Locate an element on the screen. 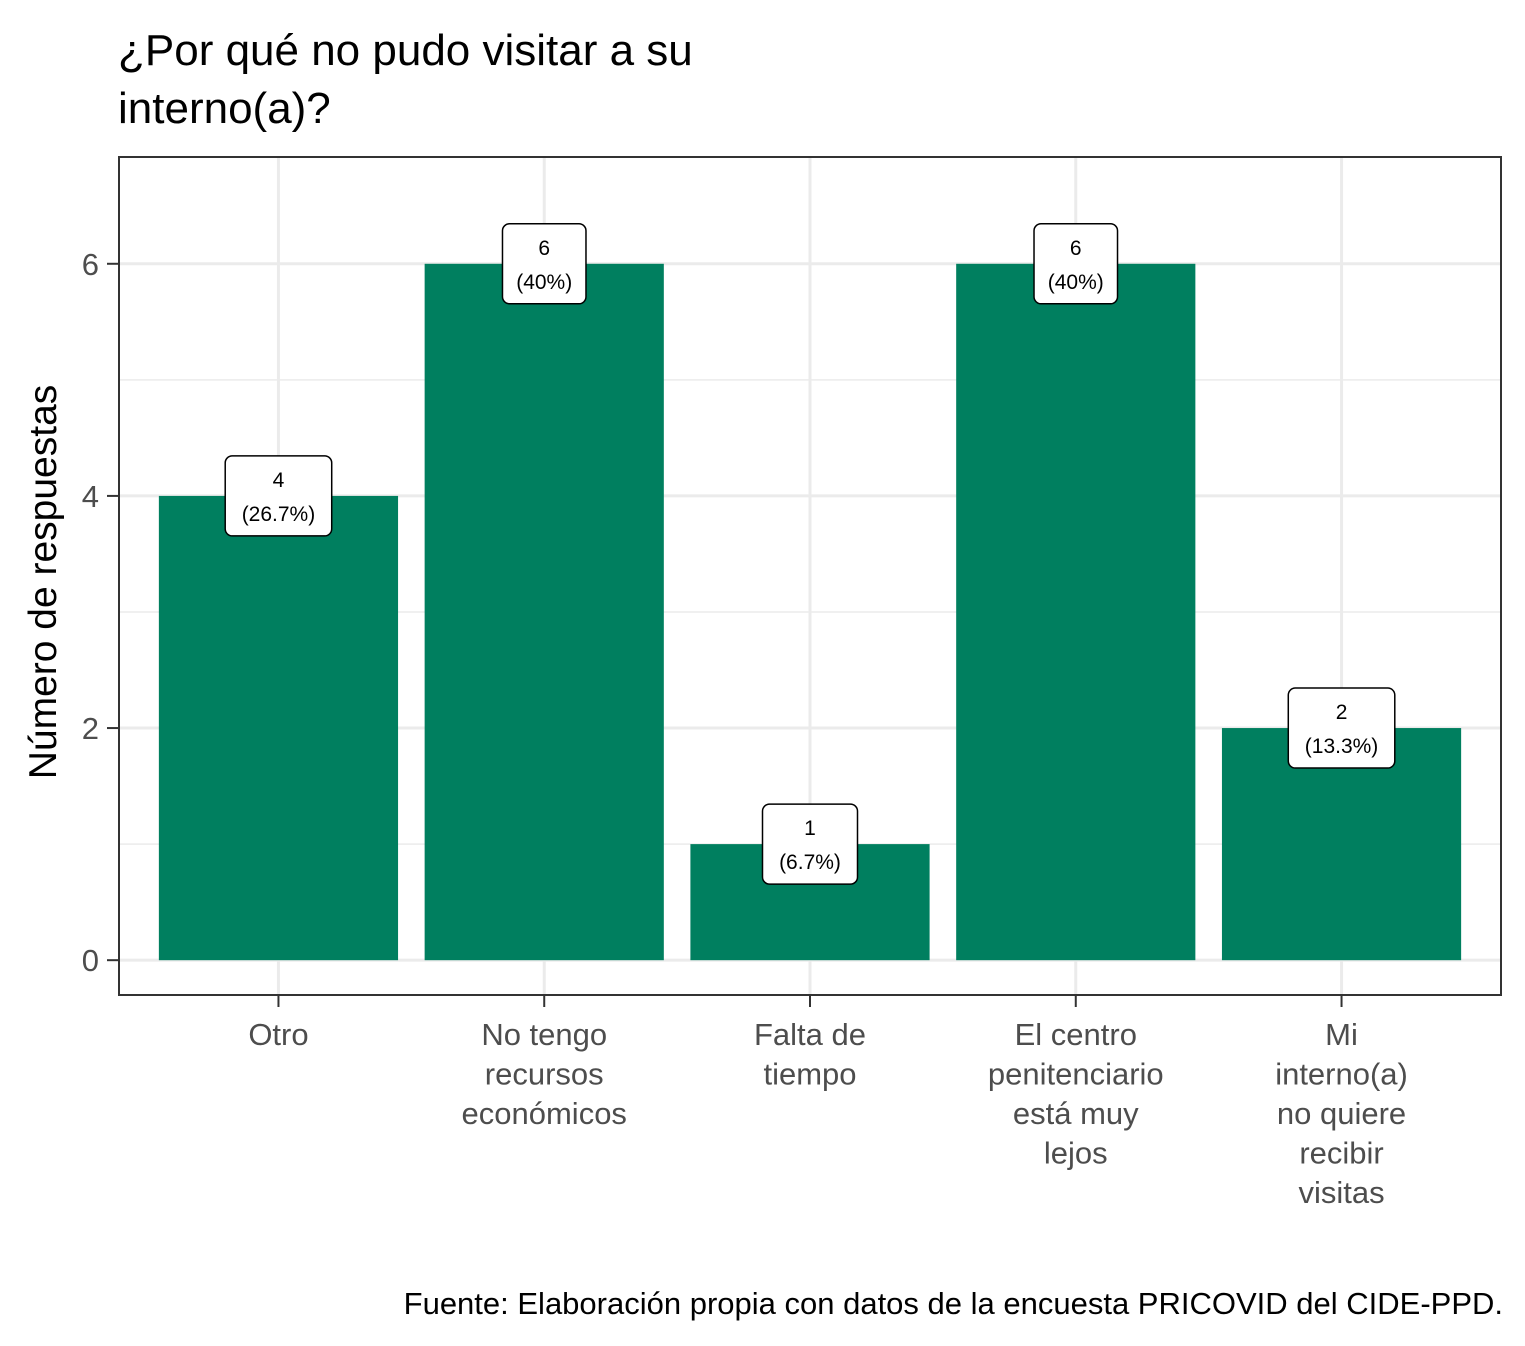  x-tick-label: Otro is located at coordinates (278, 1034).